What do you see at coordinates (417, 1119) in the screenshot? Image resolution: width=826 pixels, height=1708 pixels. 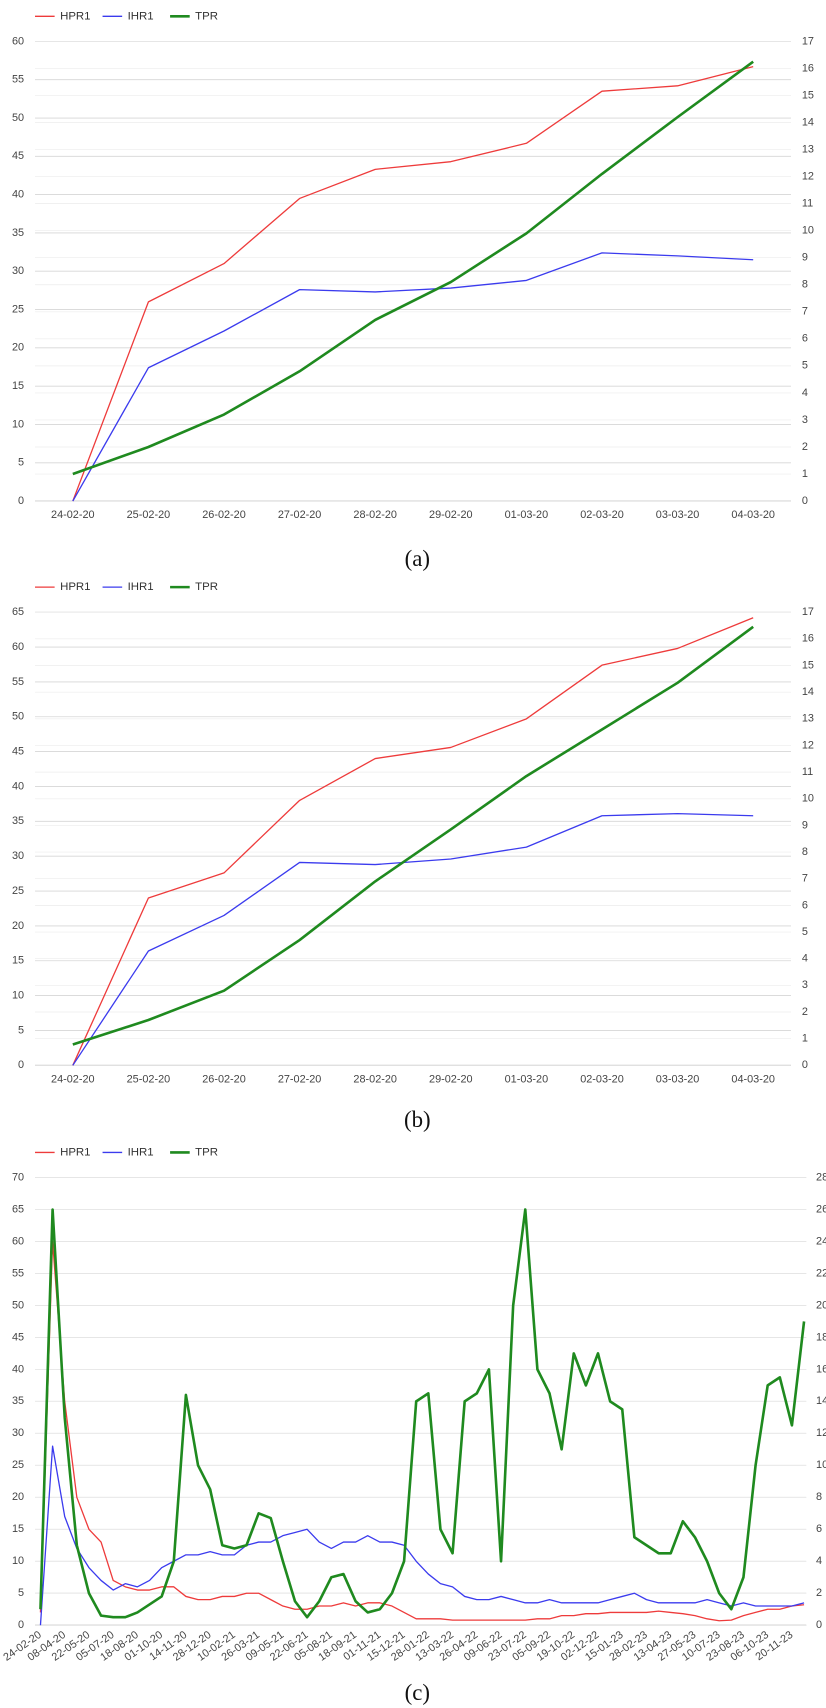 I see `caption: (b)` at bounding box center [417, 1119].